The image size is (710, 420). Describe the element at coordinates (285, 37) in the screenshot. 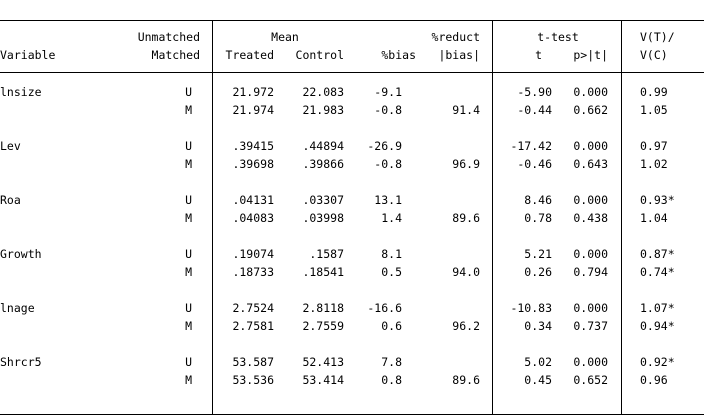

I see `header-mean: Mean` at that location.